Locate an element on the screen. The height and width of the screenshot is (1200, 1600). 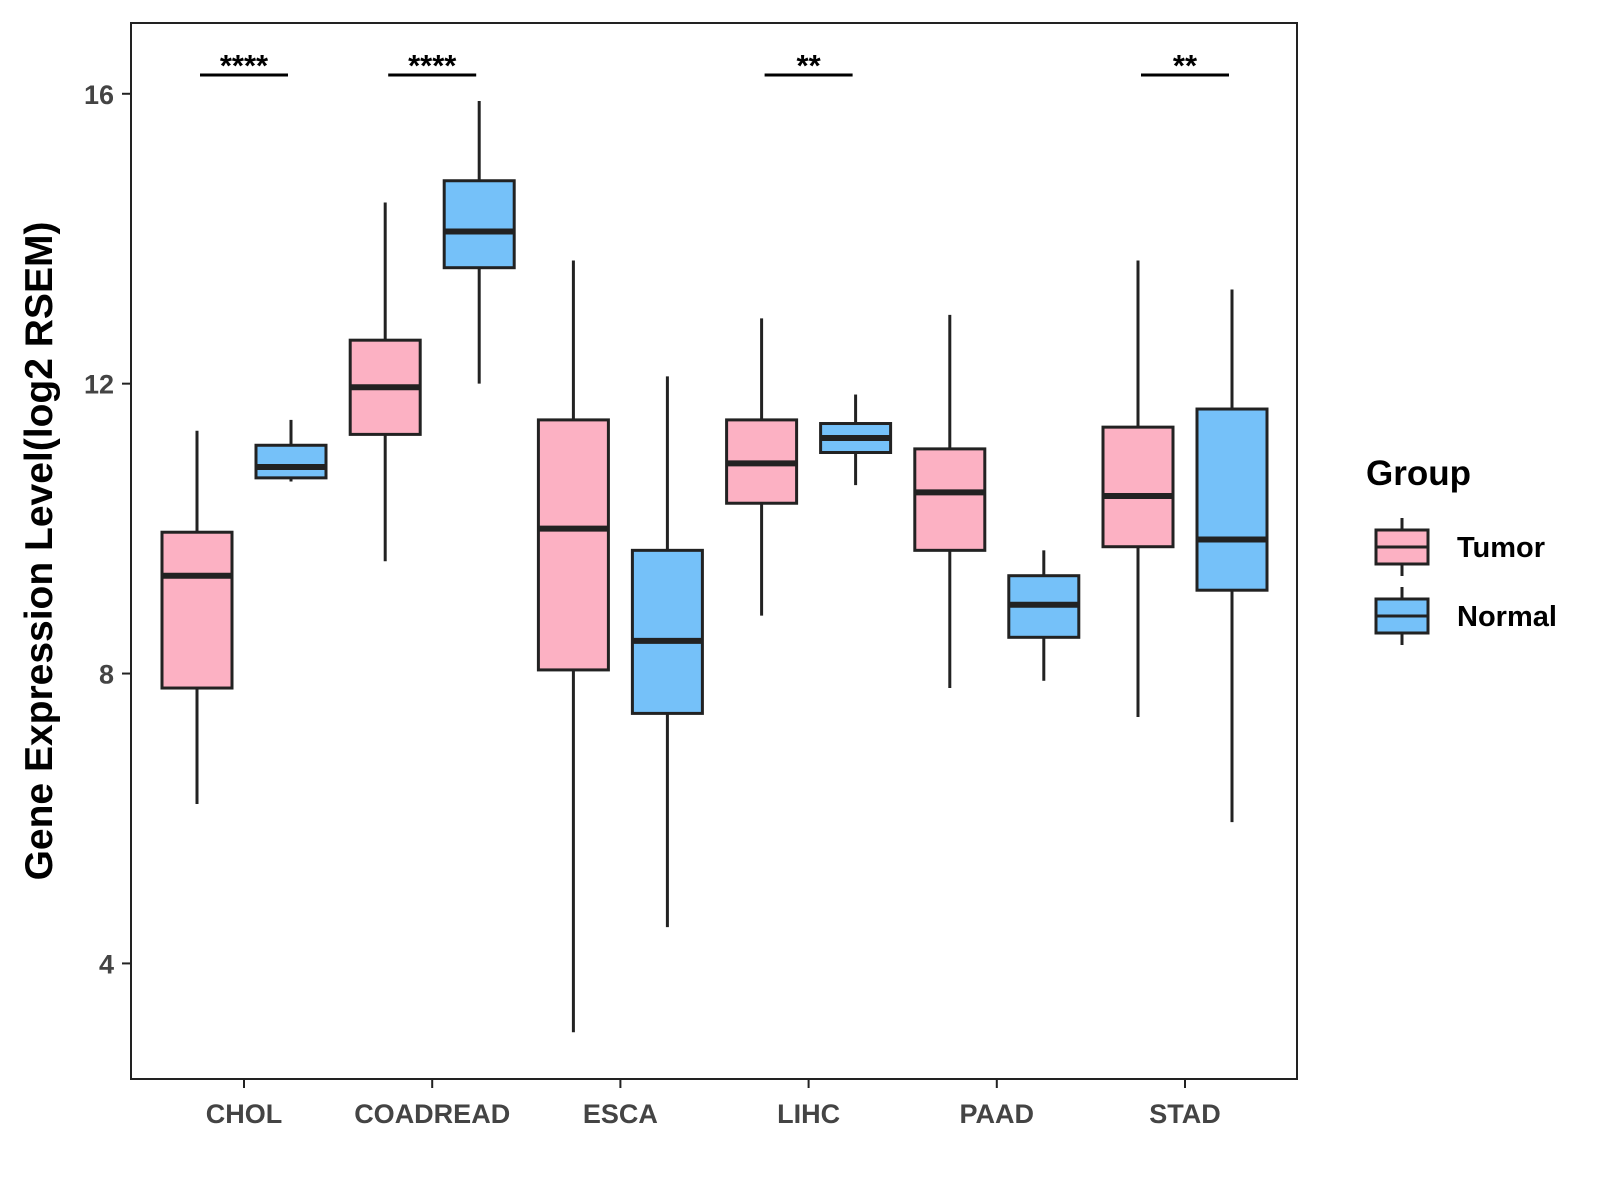
x-tick-label: COADREAD is located at coordinates (432, 1114).